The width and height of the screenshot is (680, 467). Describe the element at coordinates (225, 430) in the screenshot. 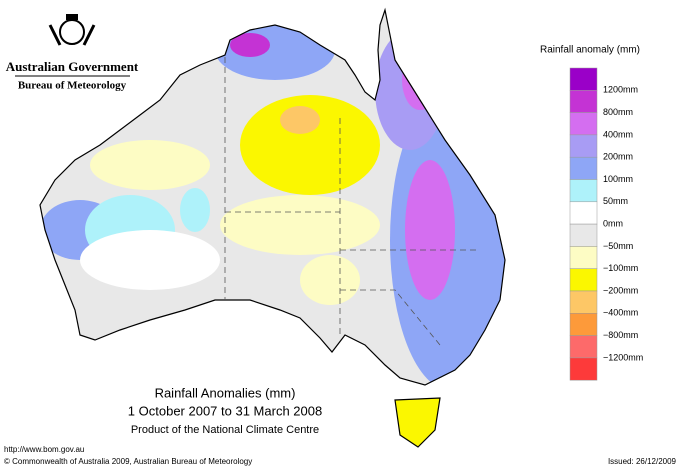

I see `map-product: Product of the National Climate Centre` at that location.